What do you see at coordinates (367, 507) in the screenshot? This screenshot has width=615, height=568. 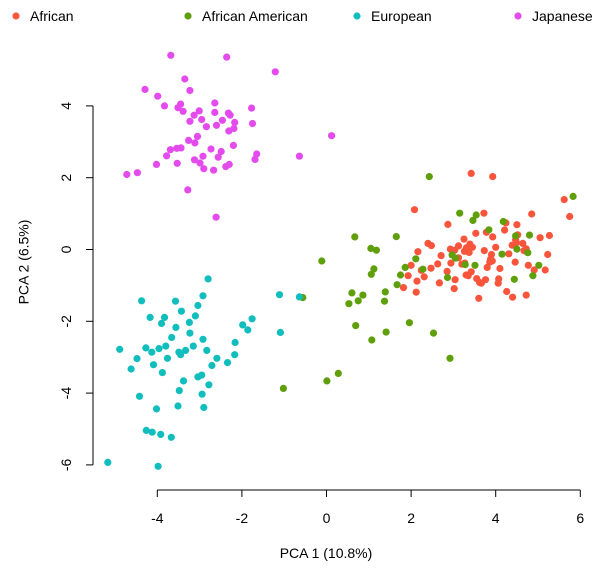 I see `x-axis: -4 -2 0 2 4 6` at bounding box center [367, 507].